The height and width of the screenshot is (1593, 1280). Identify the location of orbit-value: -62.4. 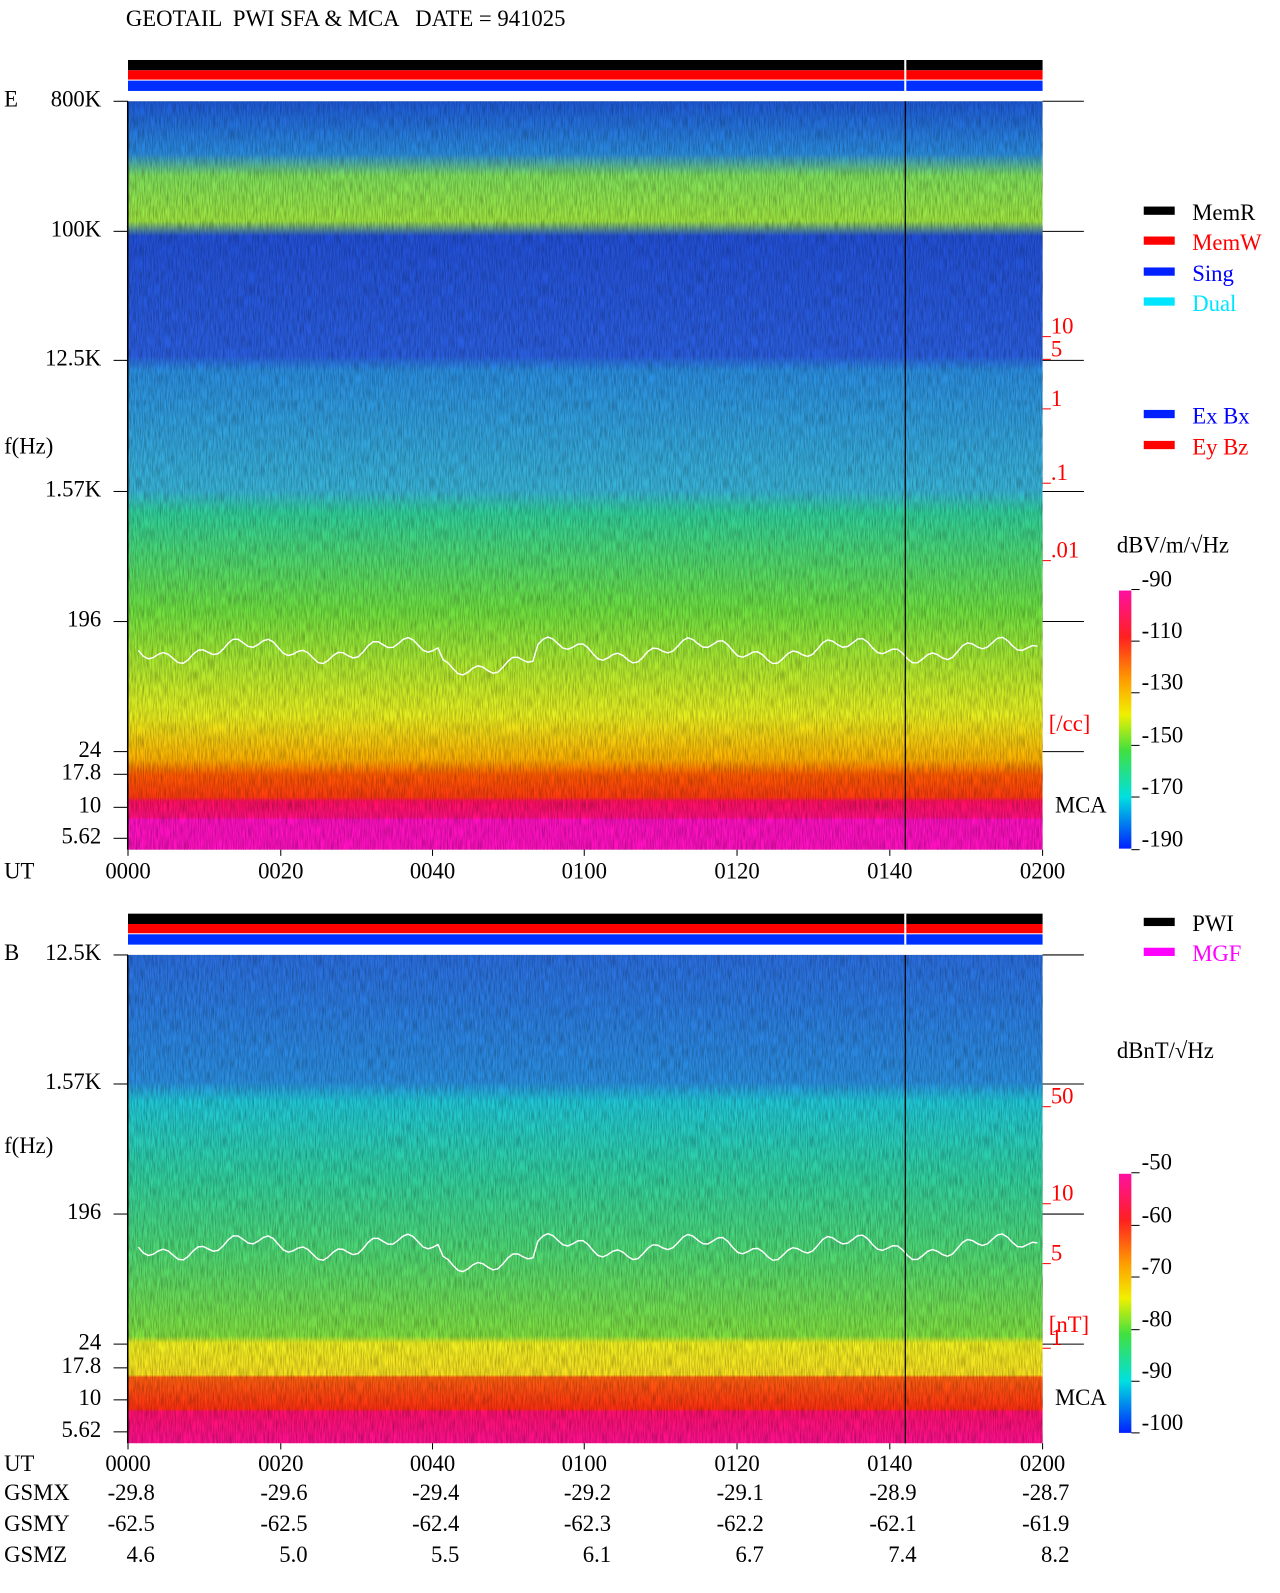
(435, 1523).